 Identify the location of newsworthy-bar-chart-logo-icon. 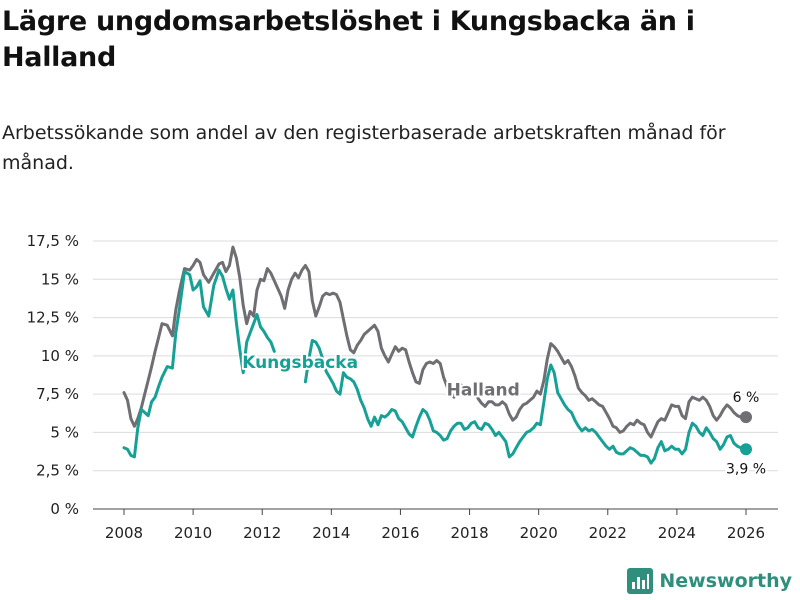
(640, 581).